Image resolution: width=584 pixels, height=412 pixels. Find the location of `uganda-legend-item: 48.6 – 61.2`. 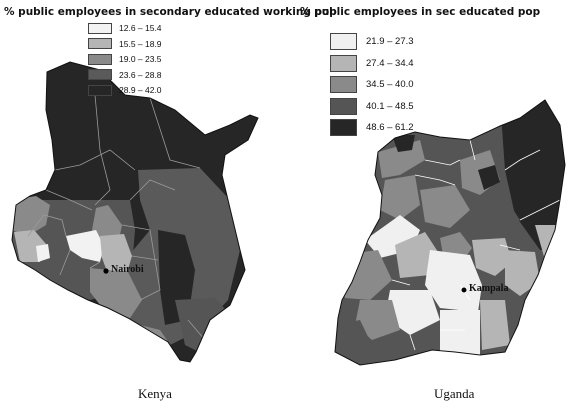

uganda-legend-item: 48.6 – 61.2 is located at coordinates (372, 127).